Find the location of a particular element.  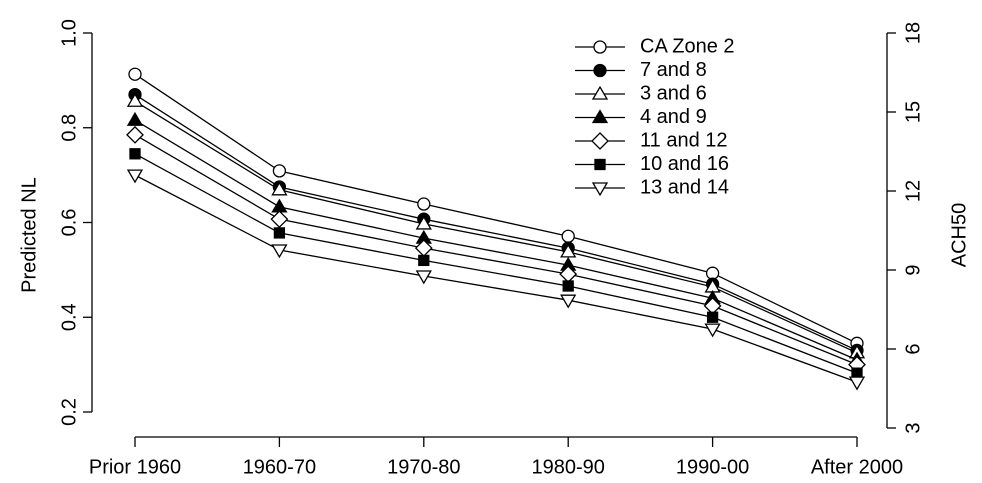

x-tick-label: 1980-90 is located at coordinates (567, 467).